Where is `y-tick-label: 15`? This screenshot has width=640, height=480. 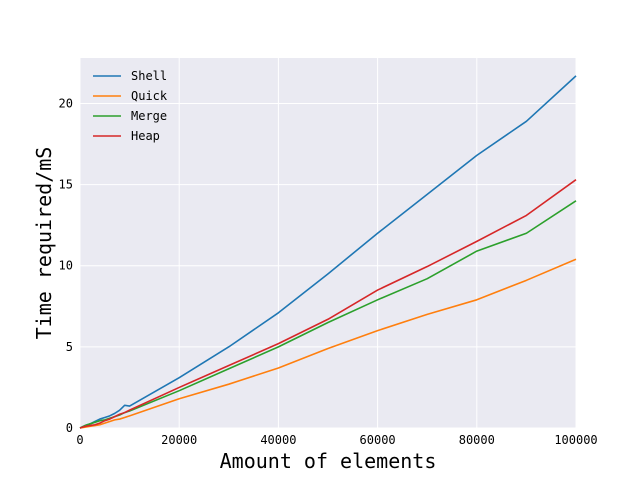
y-tick-label: 15 is located at coordinates (66, 185).